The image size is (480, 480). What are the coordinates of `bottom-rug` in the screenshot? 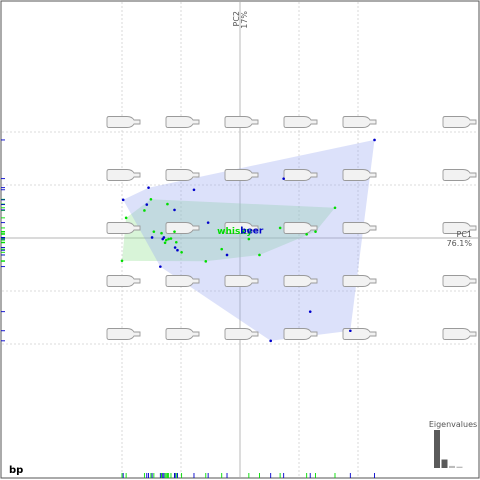 It's located at (248, 475).